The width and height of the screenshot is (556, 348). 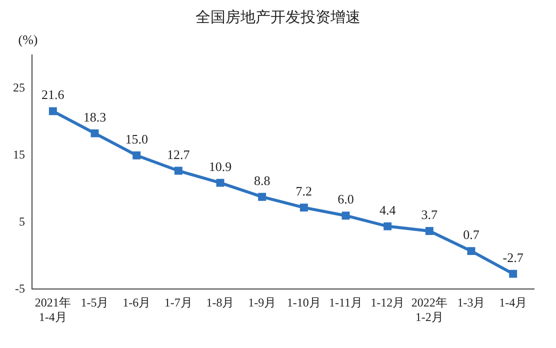 What do you see at coordinates (303, 303) in the screenshot?
I see `x-tick-label: 1-10月` at bounding box center [303, 303].